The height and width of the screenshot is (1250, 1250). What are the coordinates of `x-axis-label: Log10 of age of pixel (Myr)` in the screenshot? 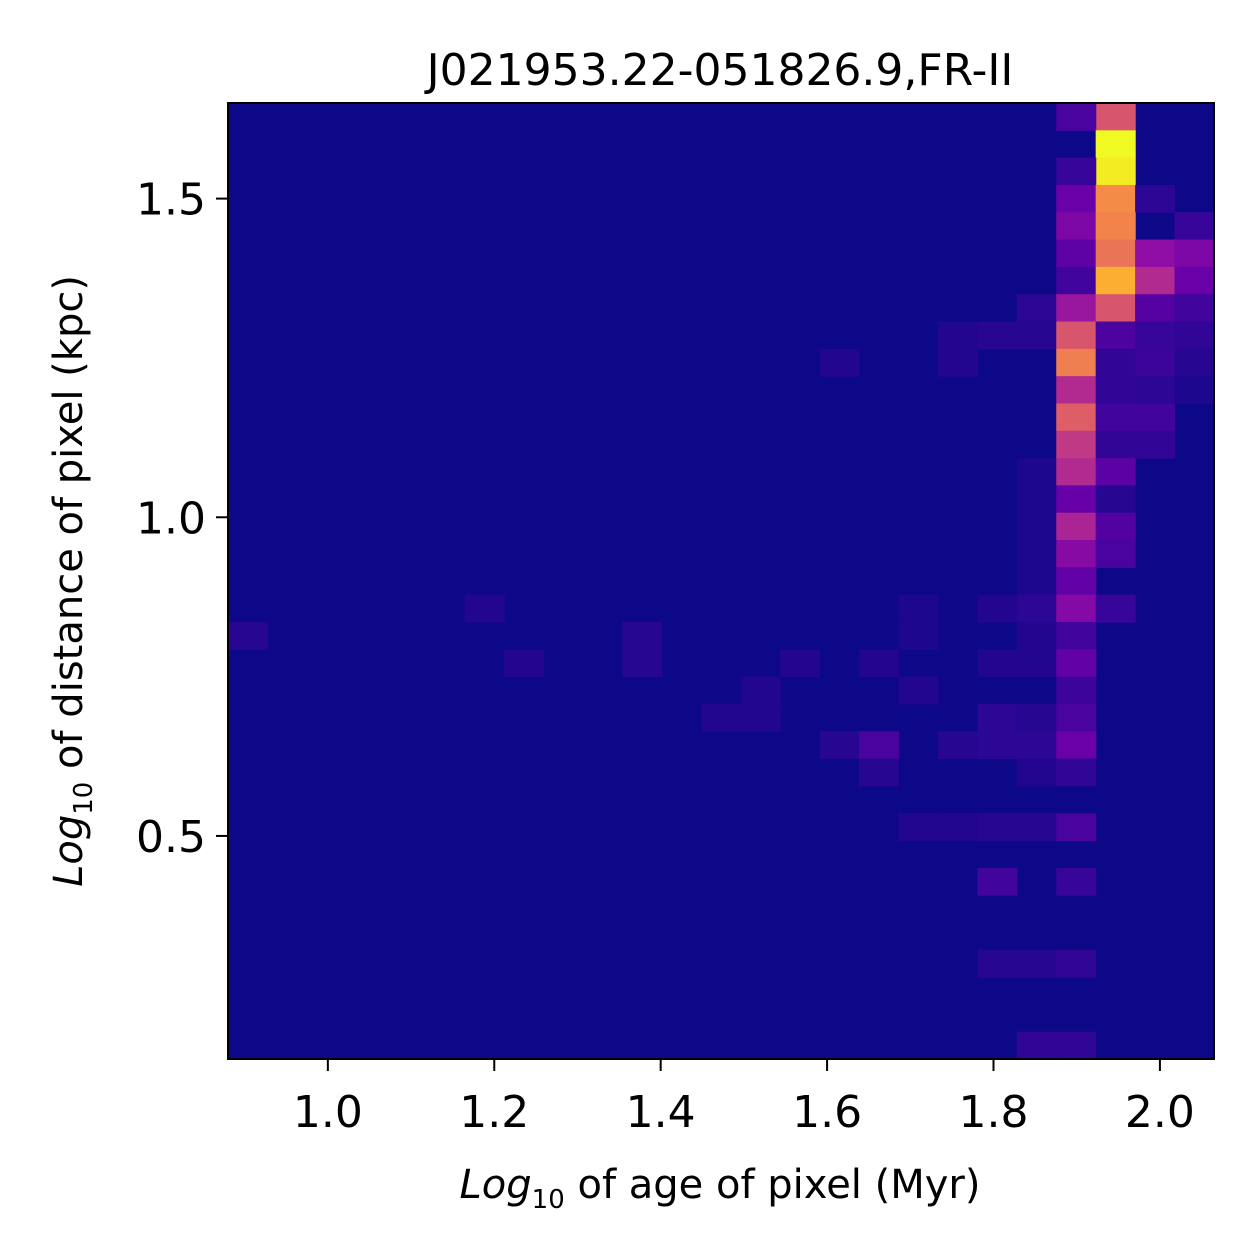 It's located at (720, 1188).